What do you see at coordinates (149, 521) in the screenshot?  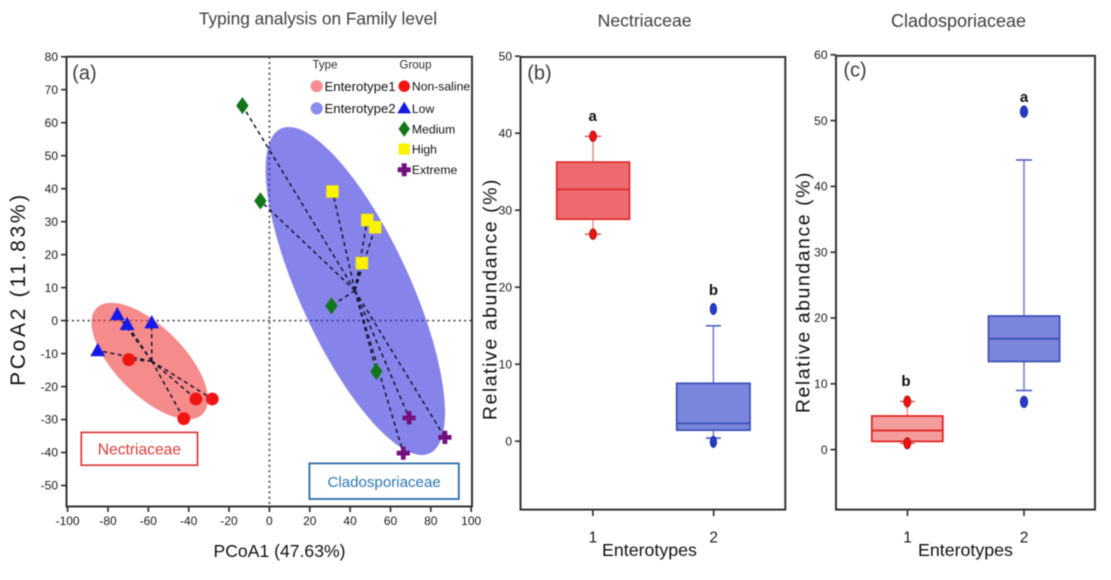 I see `svg-text: -60` at bounding box center [149, 521].